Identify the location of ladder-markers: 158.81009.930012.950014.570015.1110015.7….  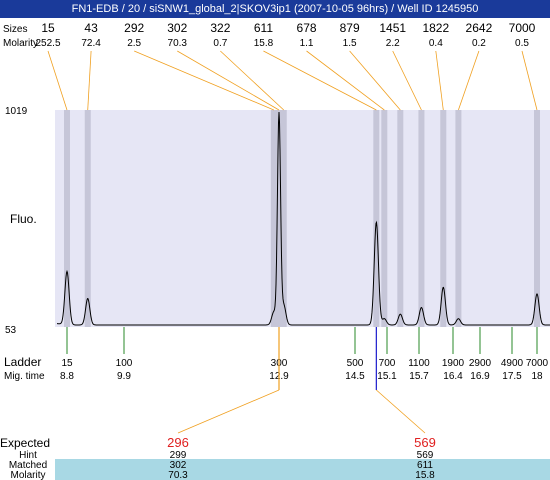
(304, 354).